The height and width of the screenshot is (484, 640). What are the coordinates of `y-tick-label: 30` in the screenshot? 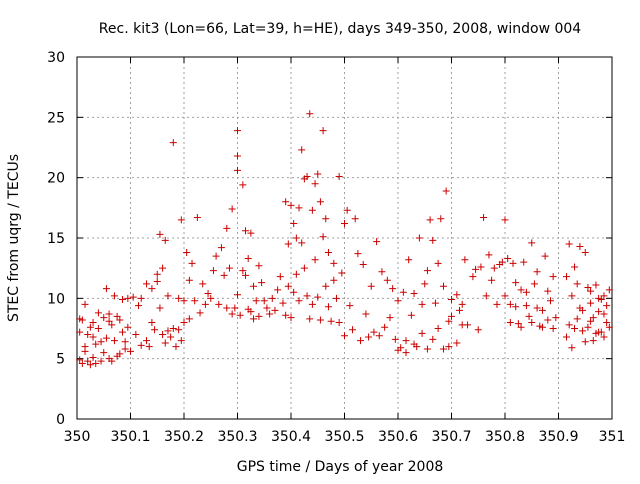 It's located at (56, 58).